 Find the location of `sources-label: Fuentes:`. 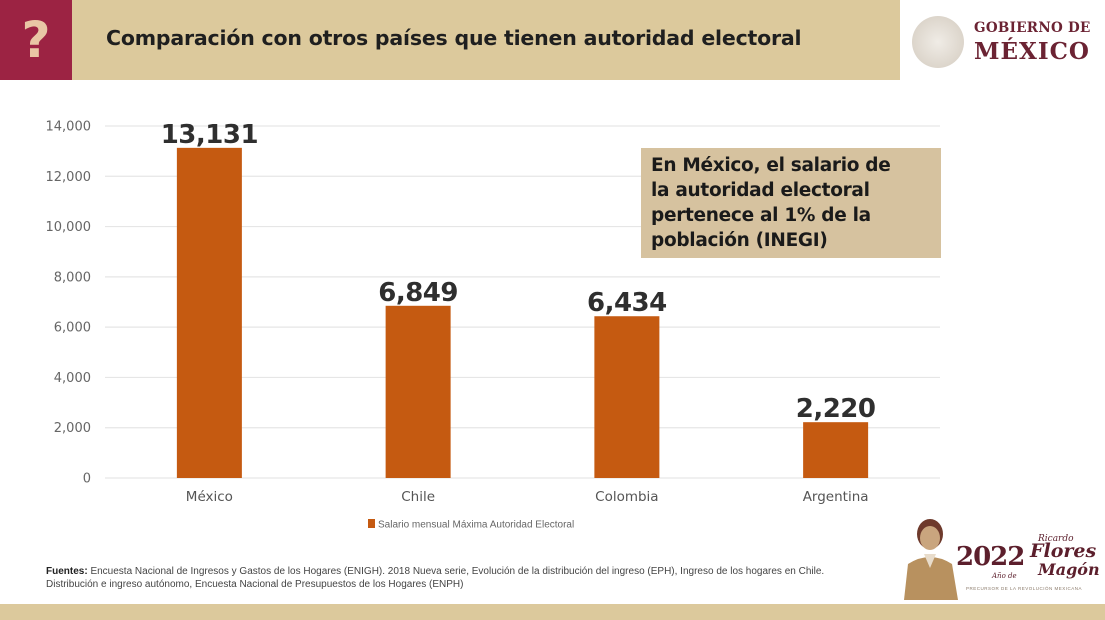

sources-label: Fuentes: is located at coordinates (67, 571).